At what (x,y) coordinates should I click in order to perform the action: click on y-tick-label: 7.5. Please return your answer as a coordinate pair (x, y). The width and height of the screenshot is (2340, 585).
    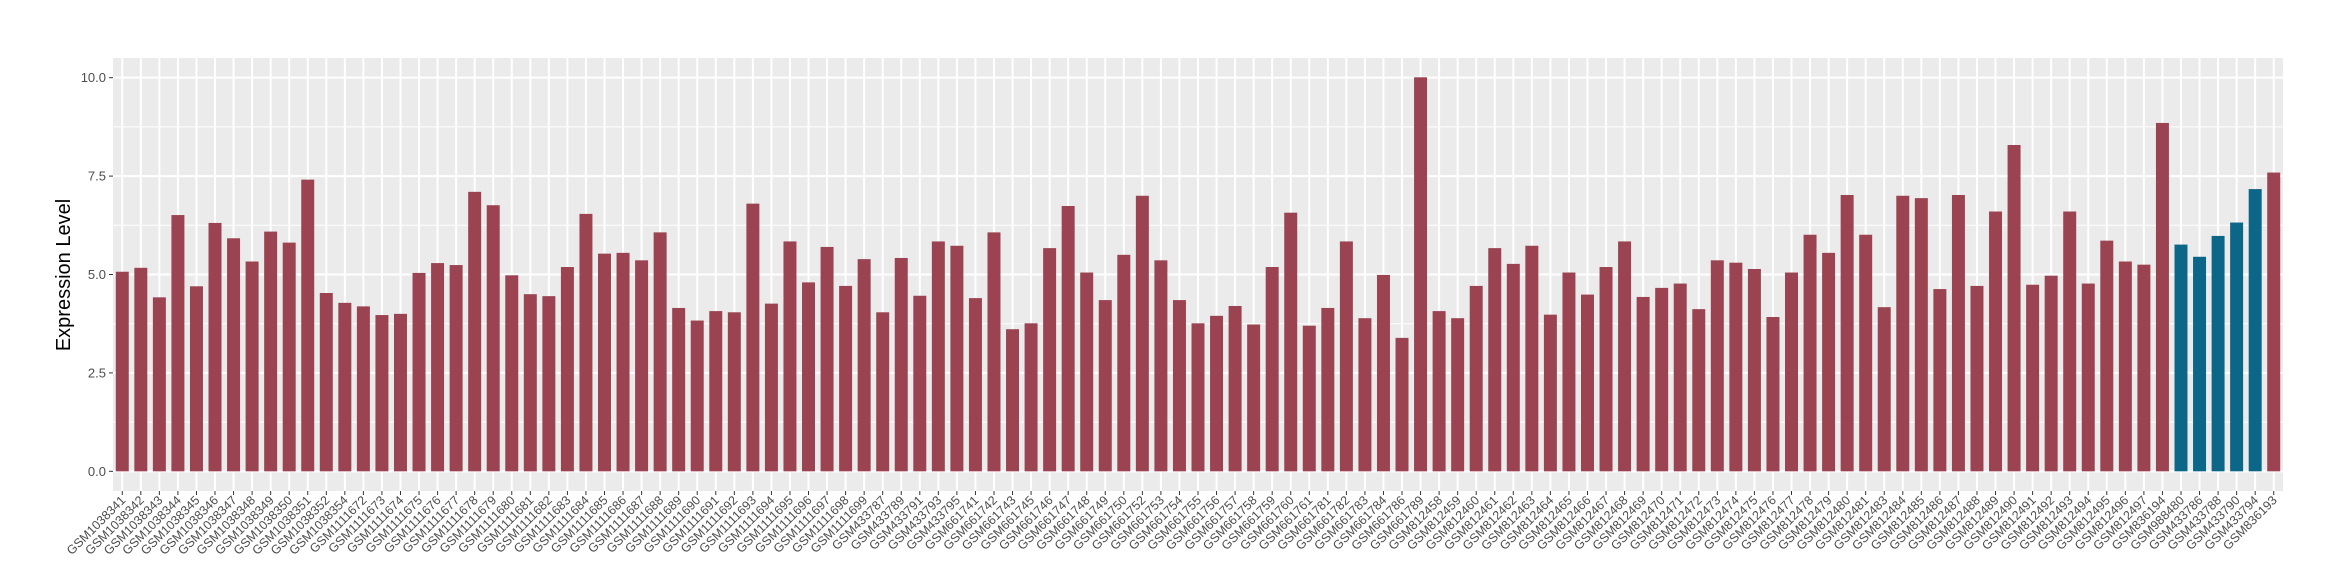
    Looking at the image, I should click on (97, 176).